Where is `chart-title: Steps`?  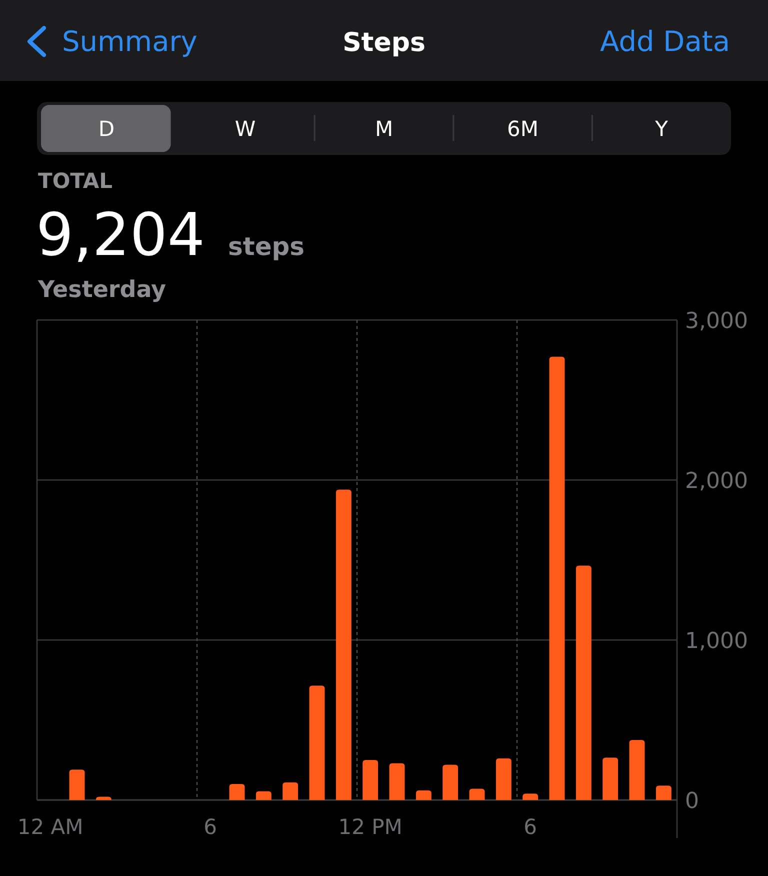 chart-title: Steps is located at coordinates (384, 43).